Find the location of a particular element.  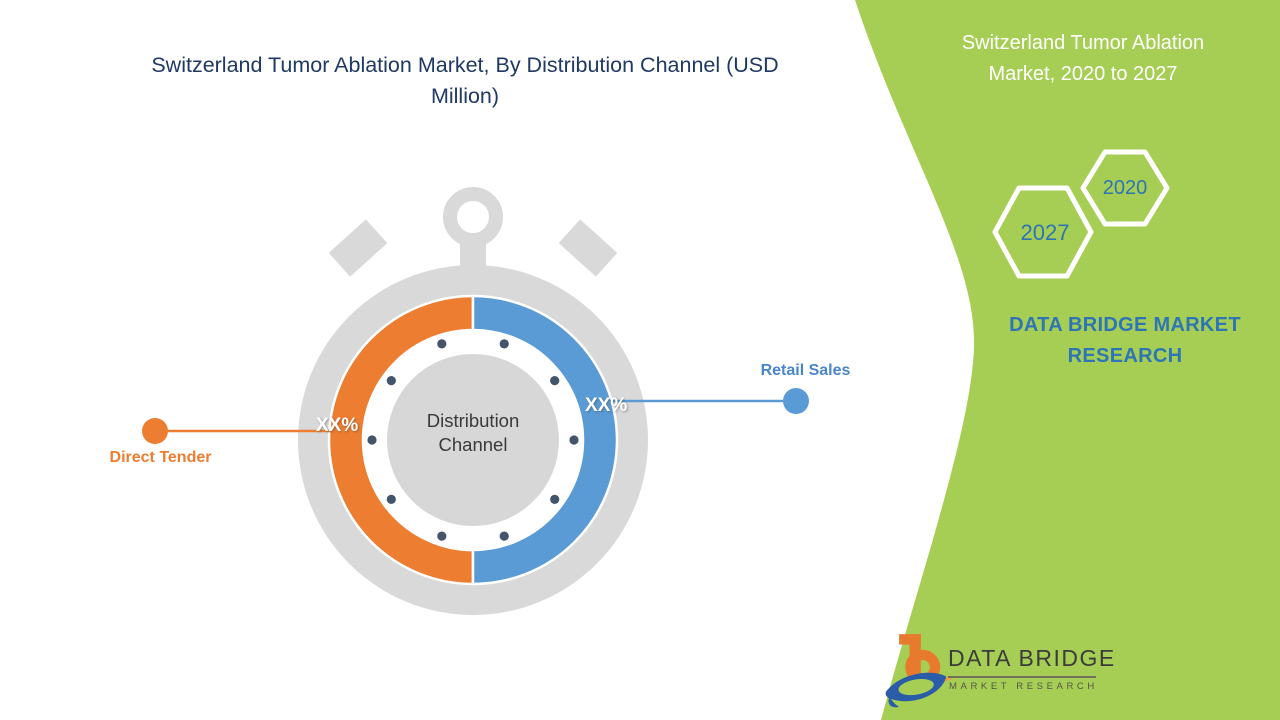

year-end-label: 2027 is located at coordinates (1045, 232).